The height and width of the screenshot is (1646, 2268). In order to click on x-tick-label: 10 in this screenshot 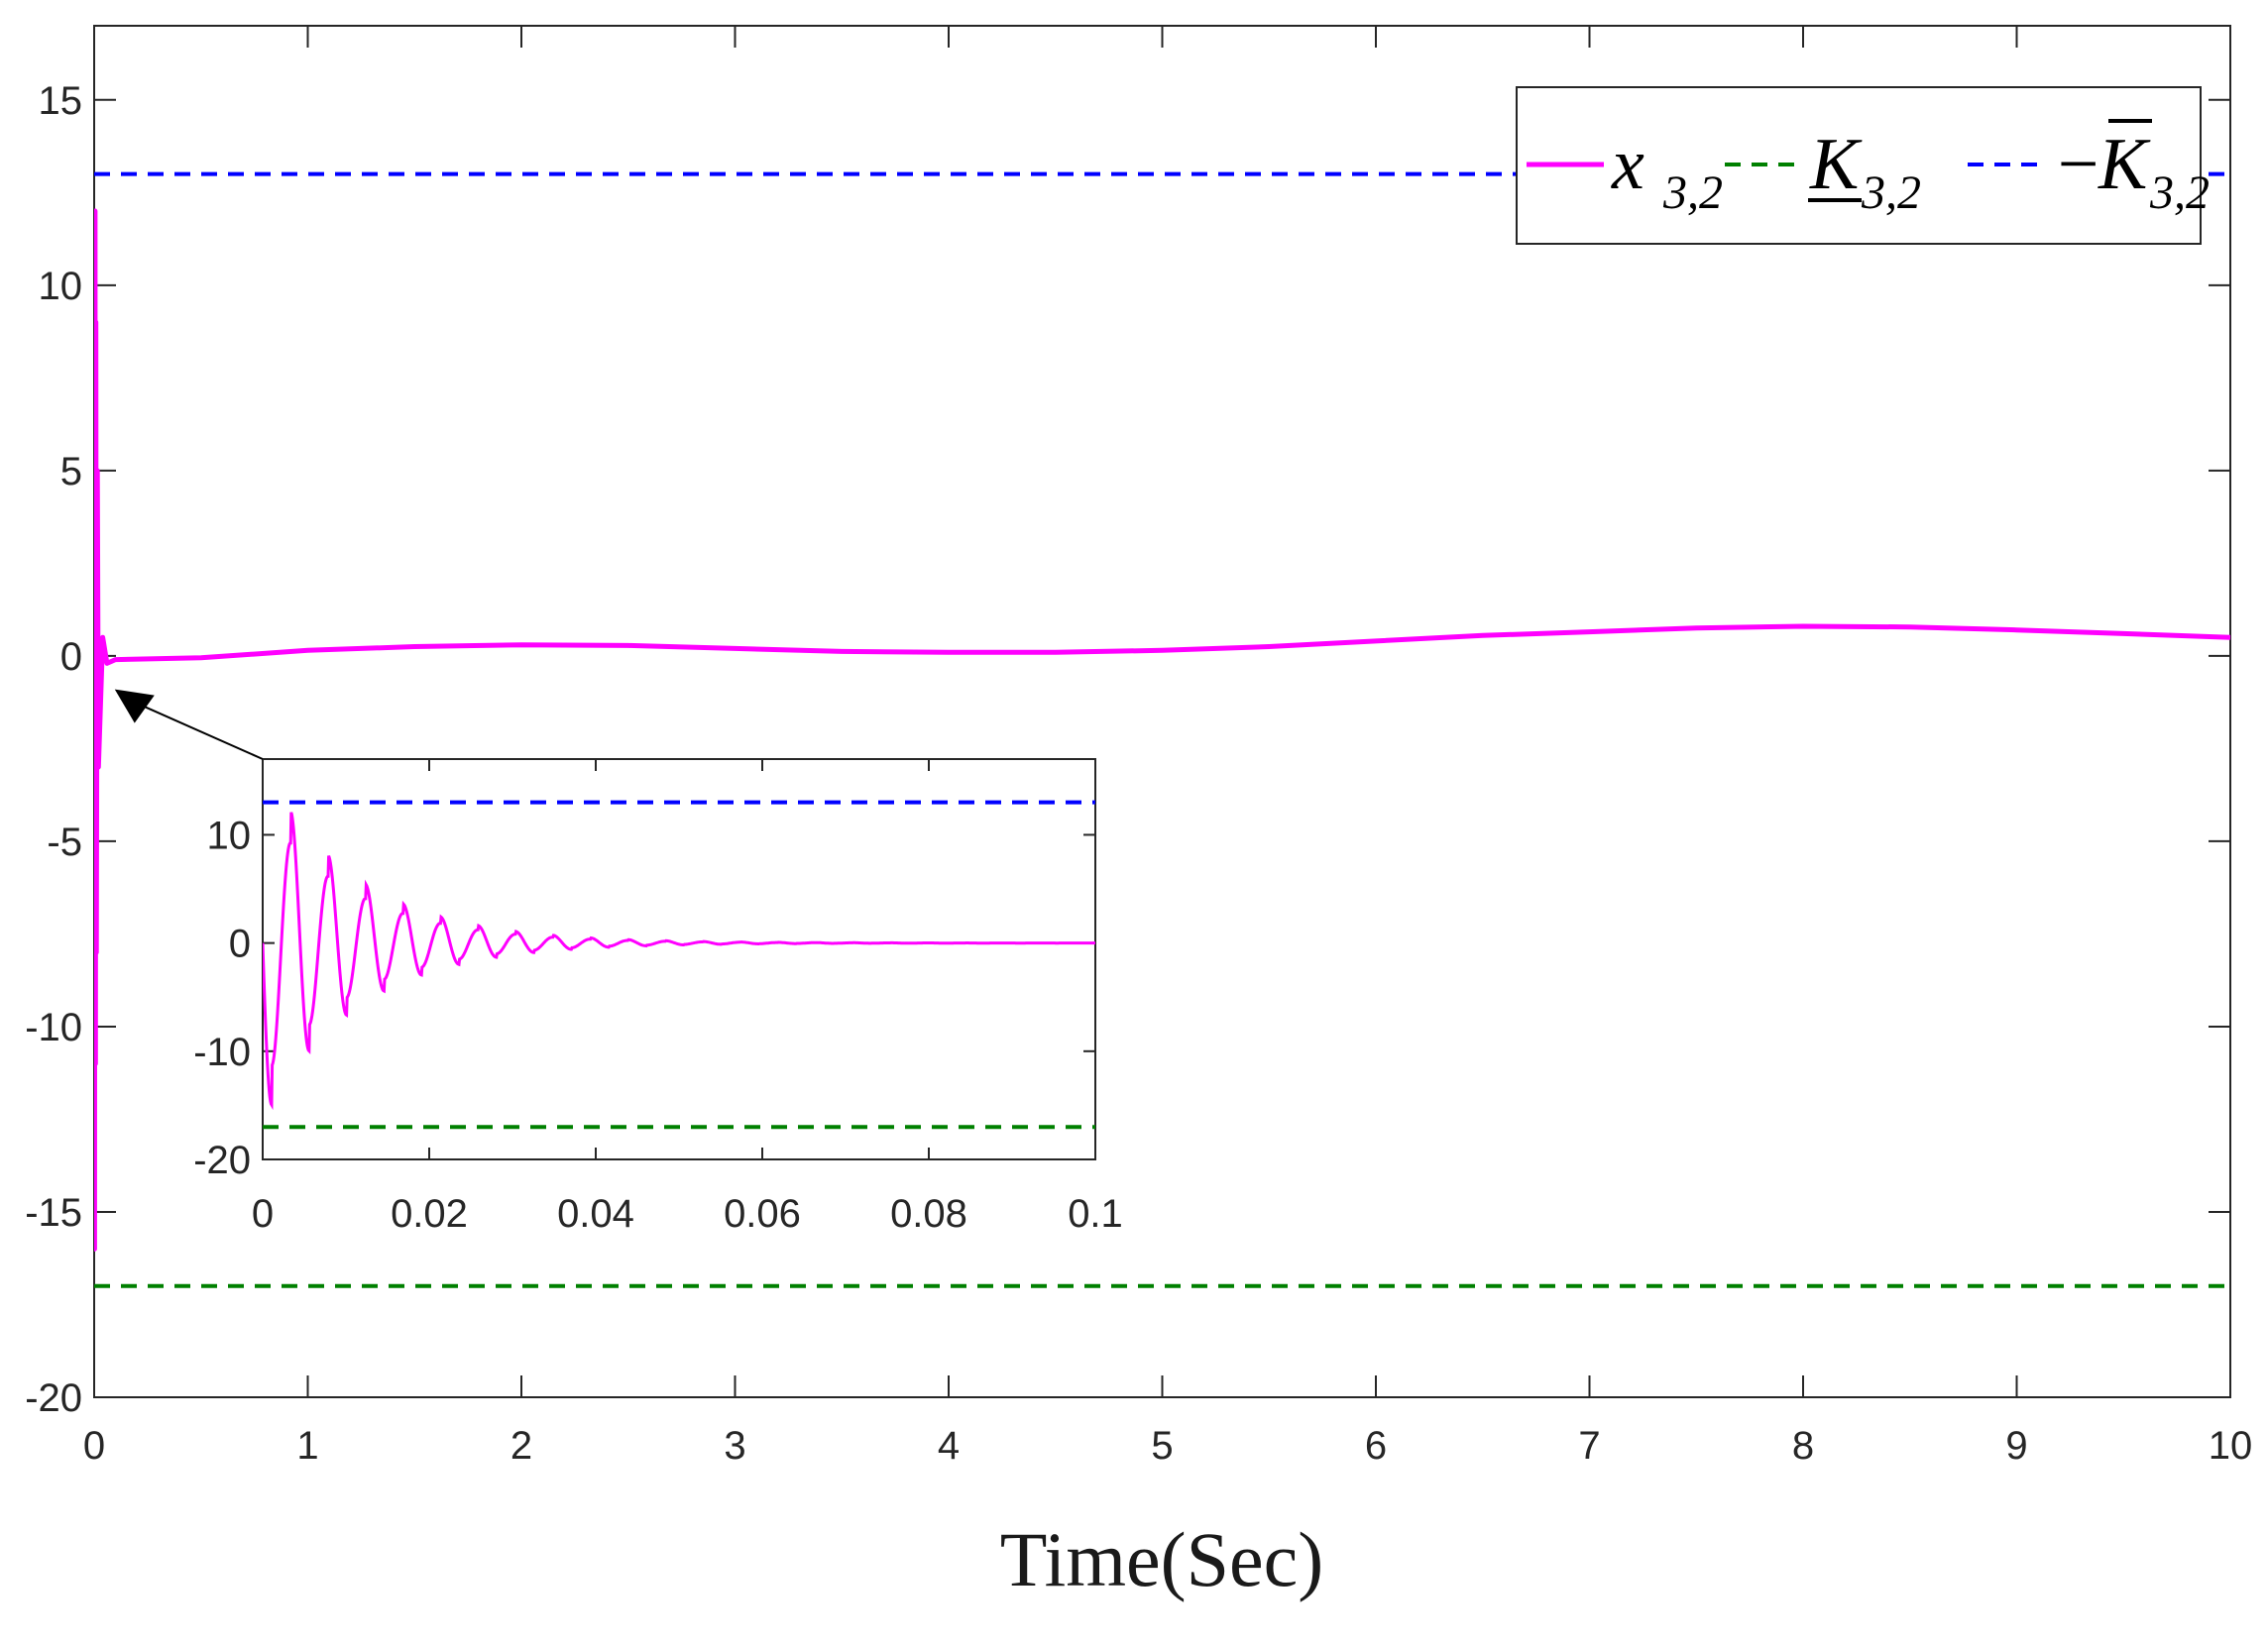, I will do `click(2231, 1446)`.